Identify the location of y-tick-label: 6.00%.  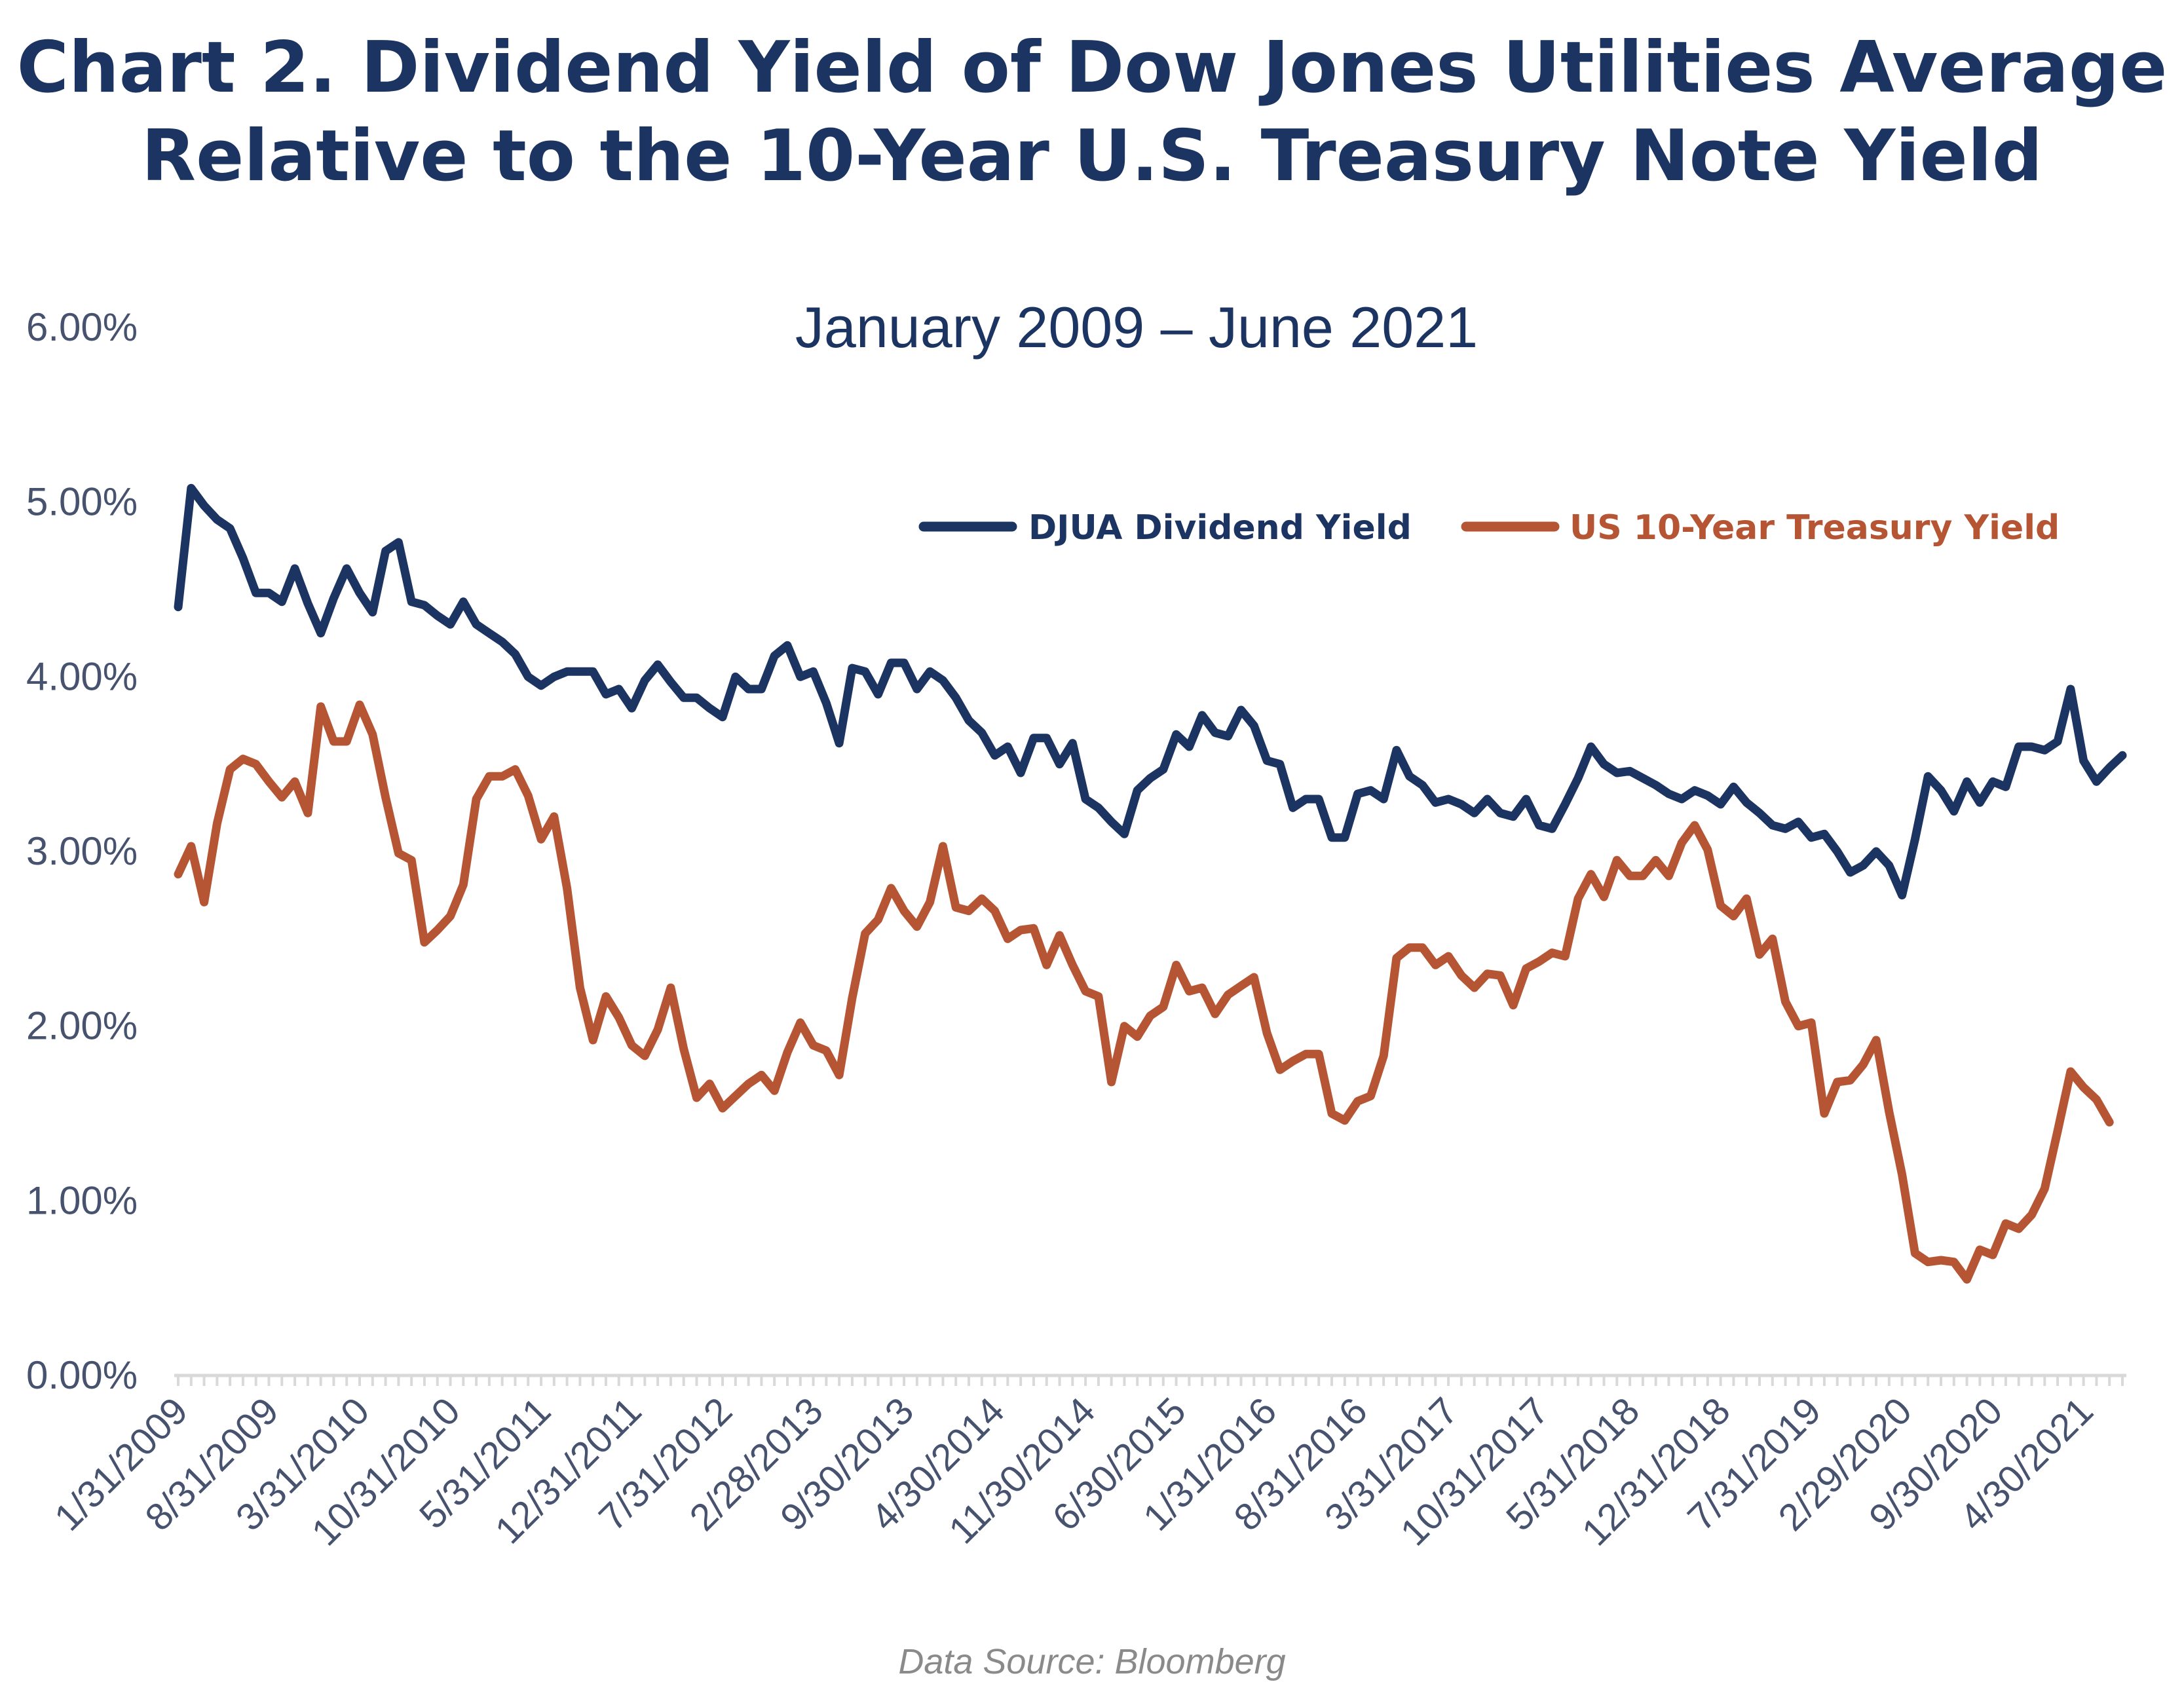
(82, 327).